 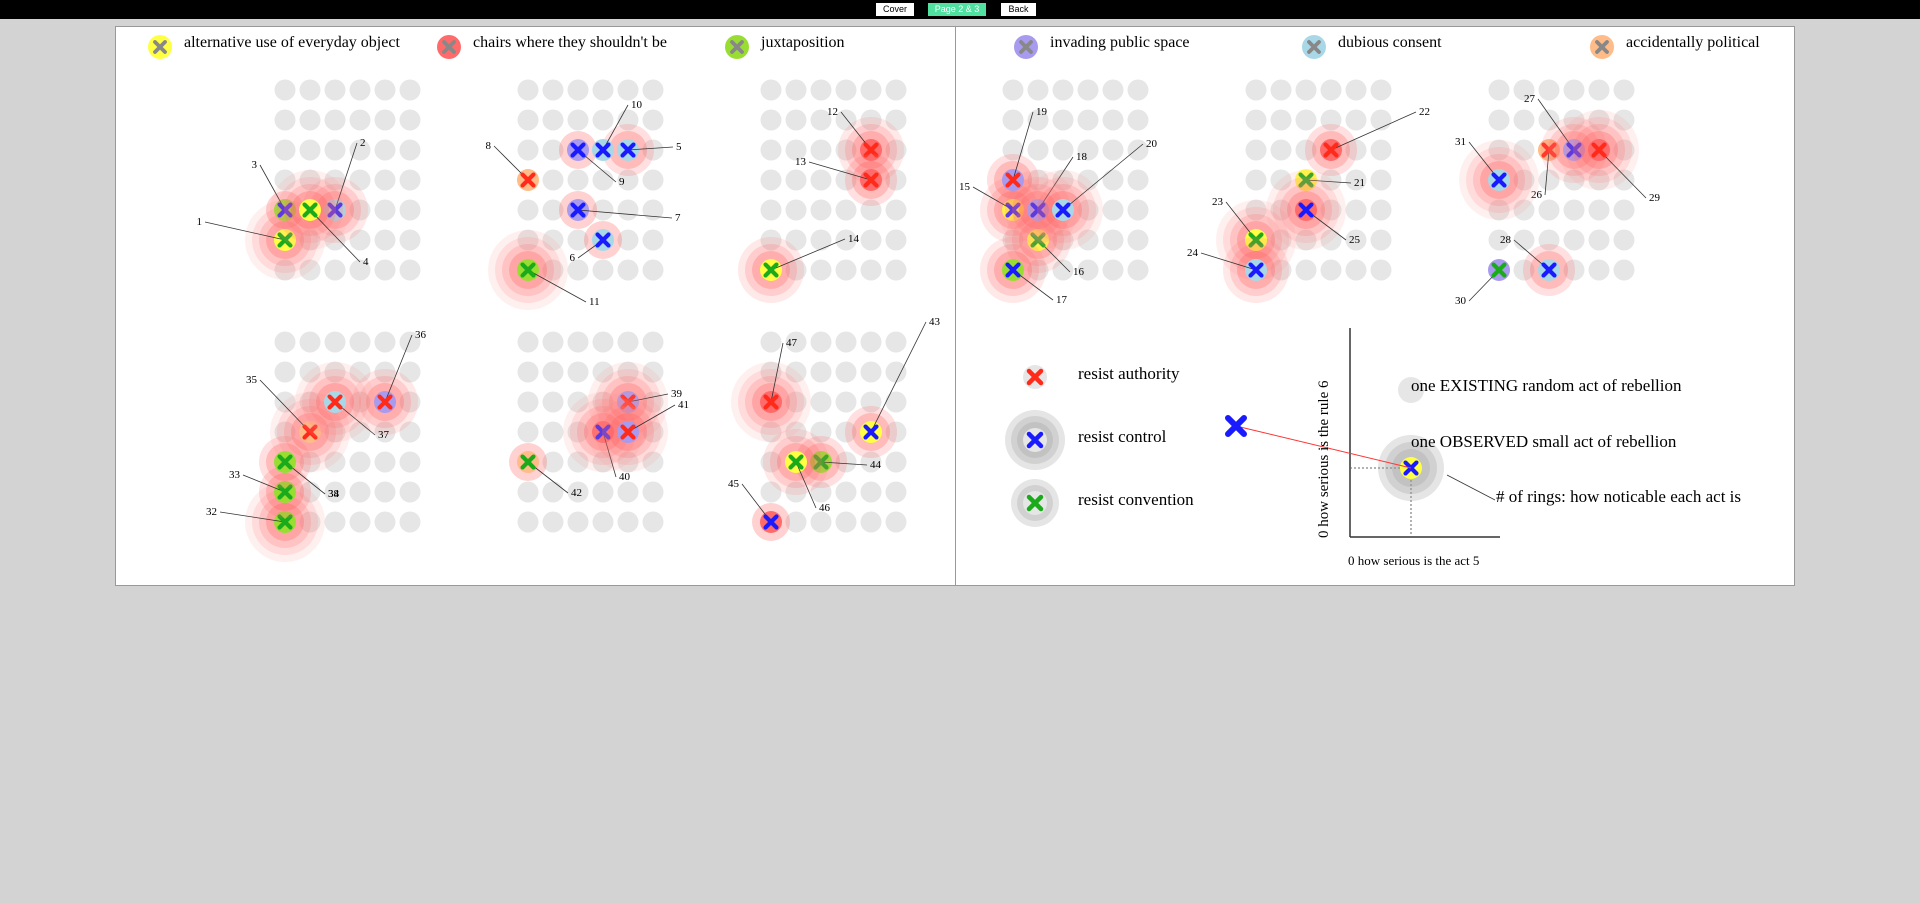 I want to click on category-label-4: dubious consent, so click(x=1390, y=42).